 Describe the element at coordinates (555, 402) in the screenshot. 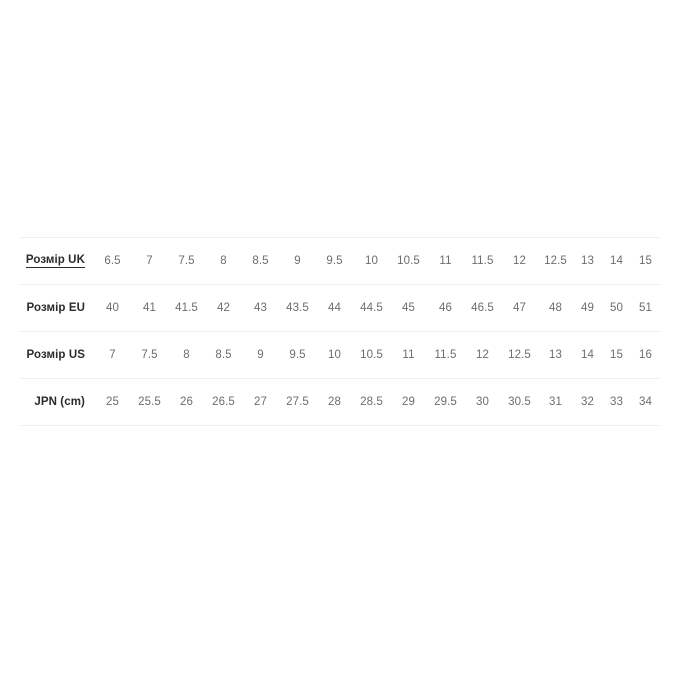

I see `cell-jpn-13: 31` at that location.